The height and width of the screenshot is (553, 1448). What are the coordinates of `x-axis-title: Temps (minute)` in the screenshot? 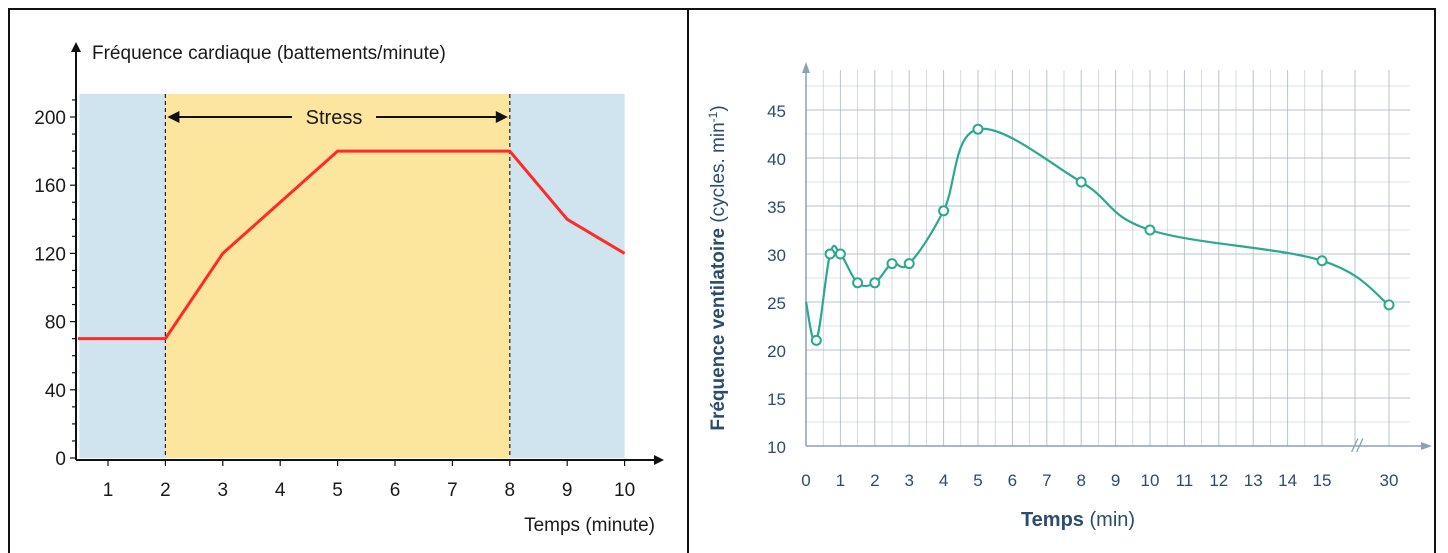 It's located at (589, 525).